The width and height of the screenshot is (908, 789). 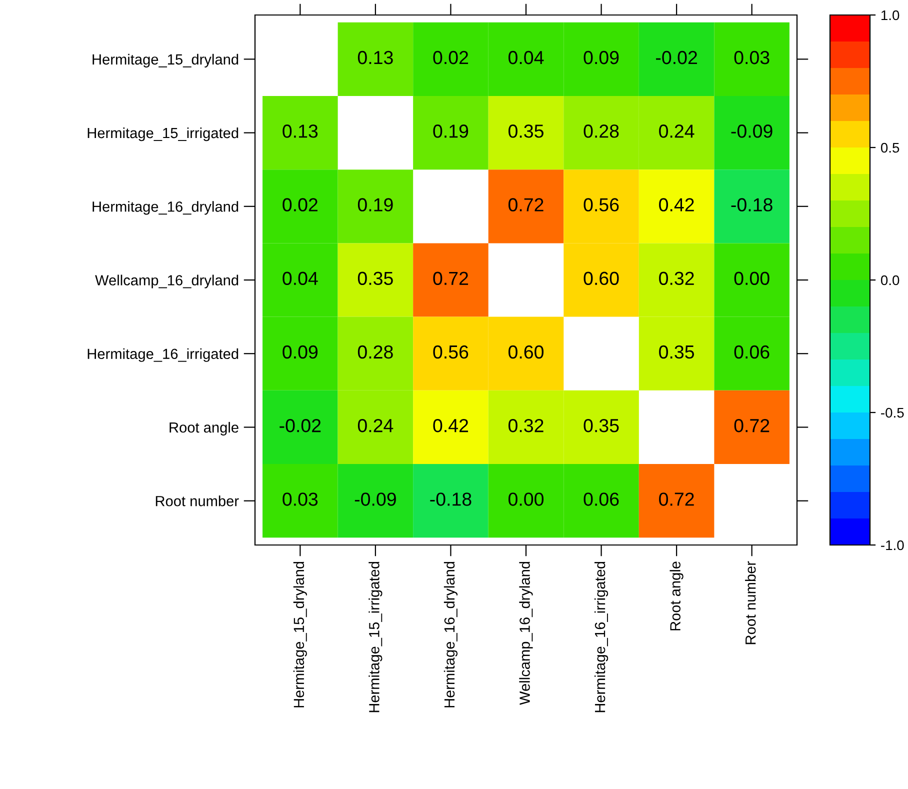 What do you see at coordinates (892, 545) in the screenshot?
I see `color-bar-label: -1.0` at bounding box center [892, 545].